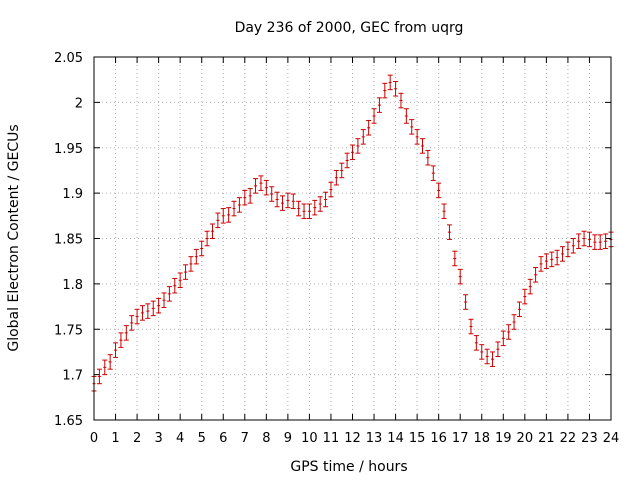 This screenshot has width=640, height=480. Describe the element at coordinates (288, 438) in the screenshot. I see `x-tick-label: 9` at that location.